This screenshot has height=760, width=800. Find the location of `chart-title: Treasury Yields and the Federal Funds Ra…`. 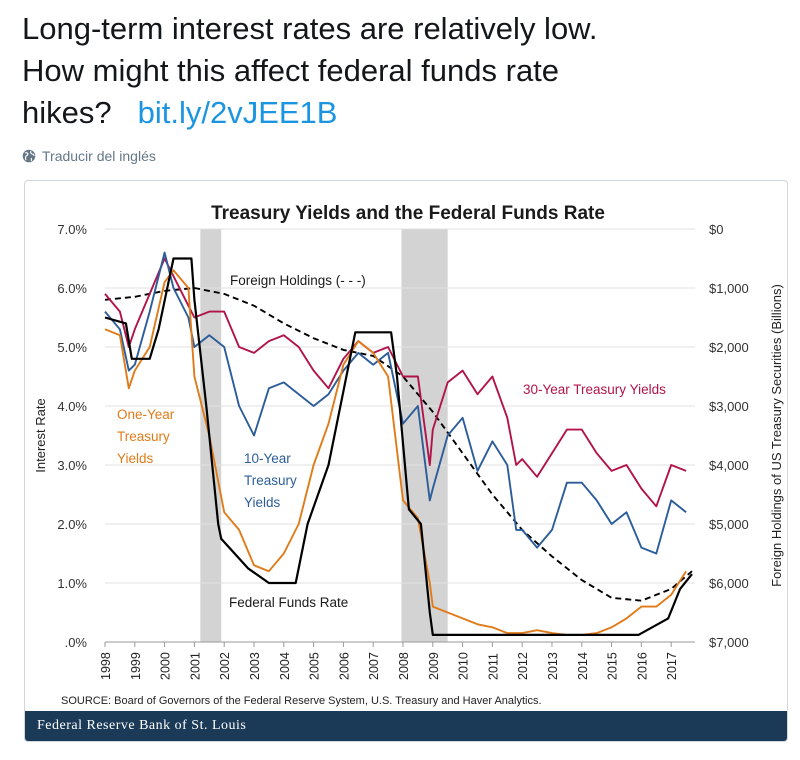

chart-title: Treasury Yields and the Federal Funds Ra… is located at coordinates (408, 213).